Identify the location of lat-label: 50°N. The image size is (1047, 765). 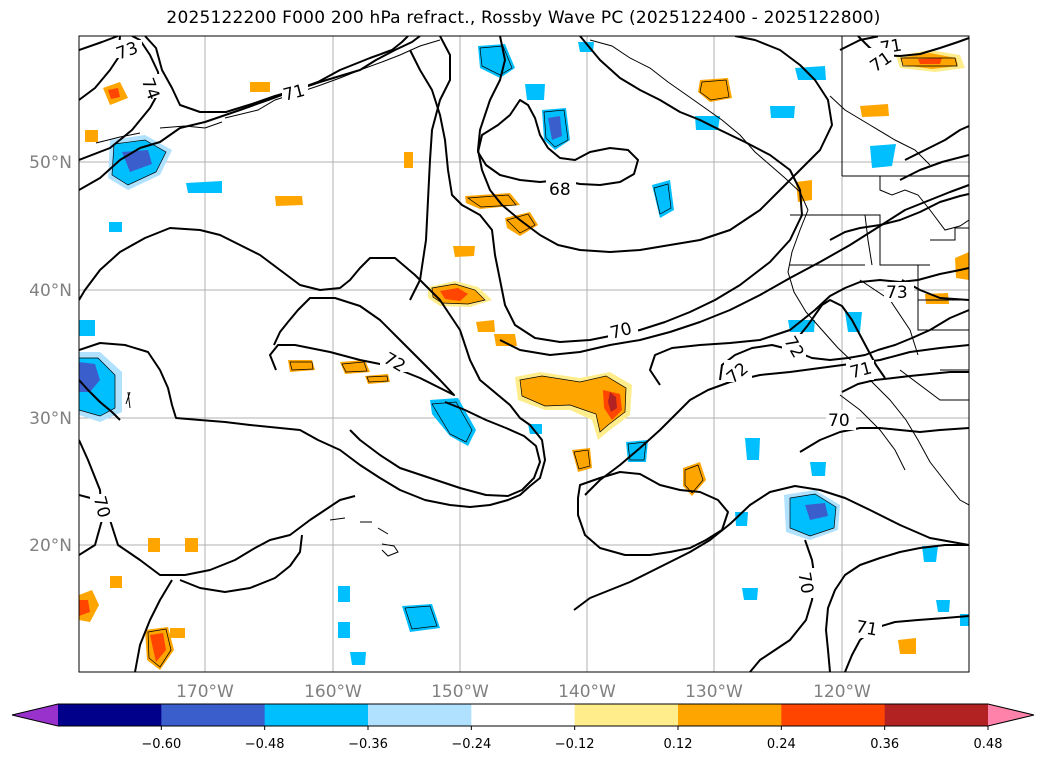
(50, 163).